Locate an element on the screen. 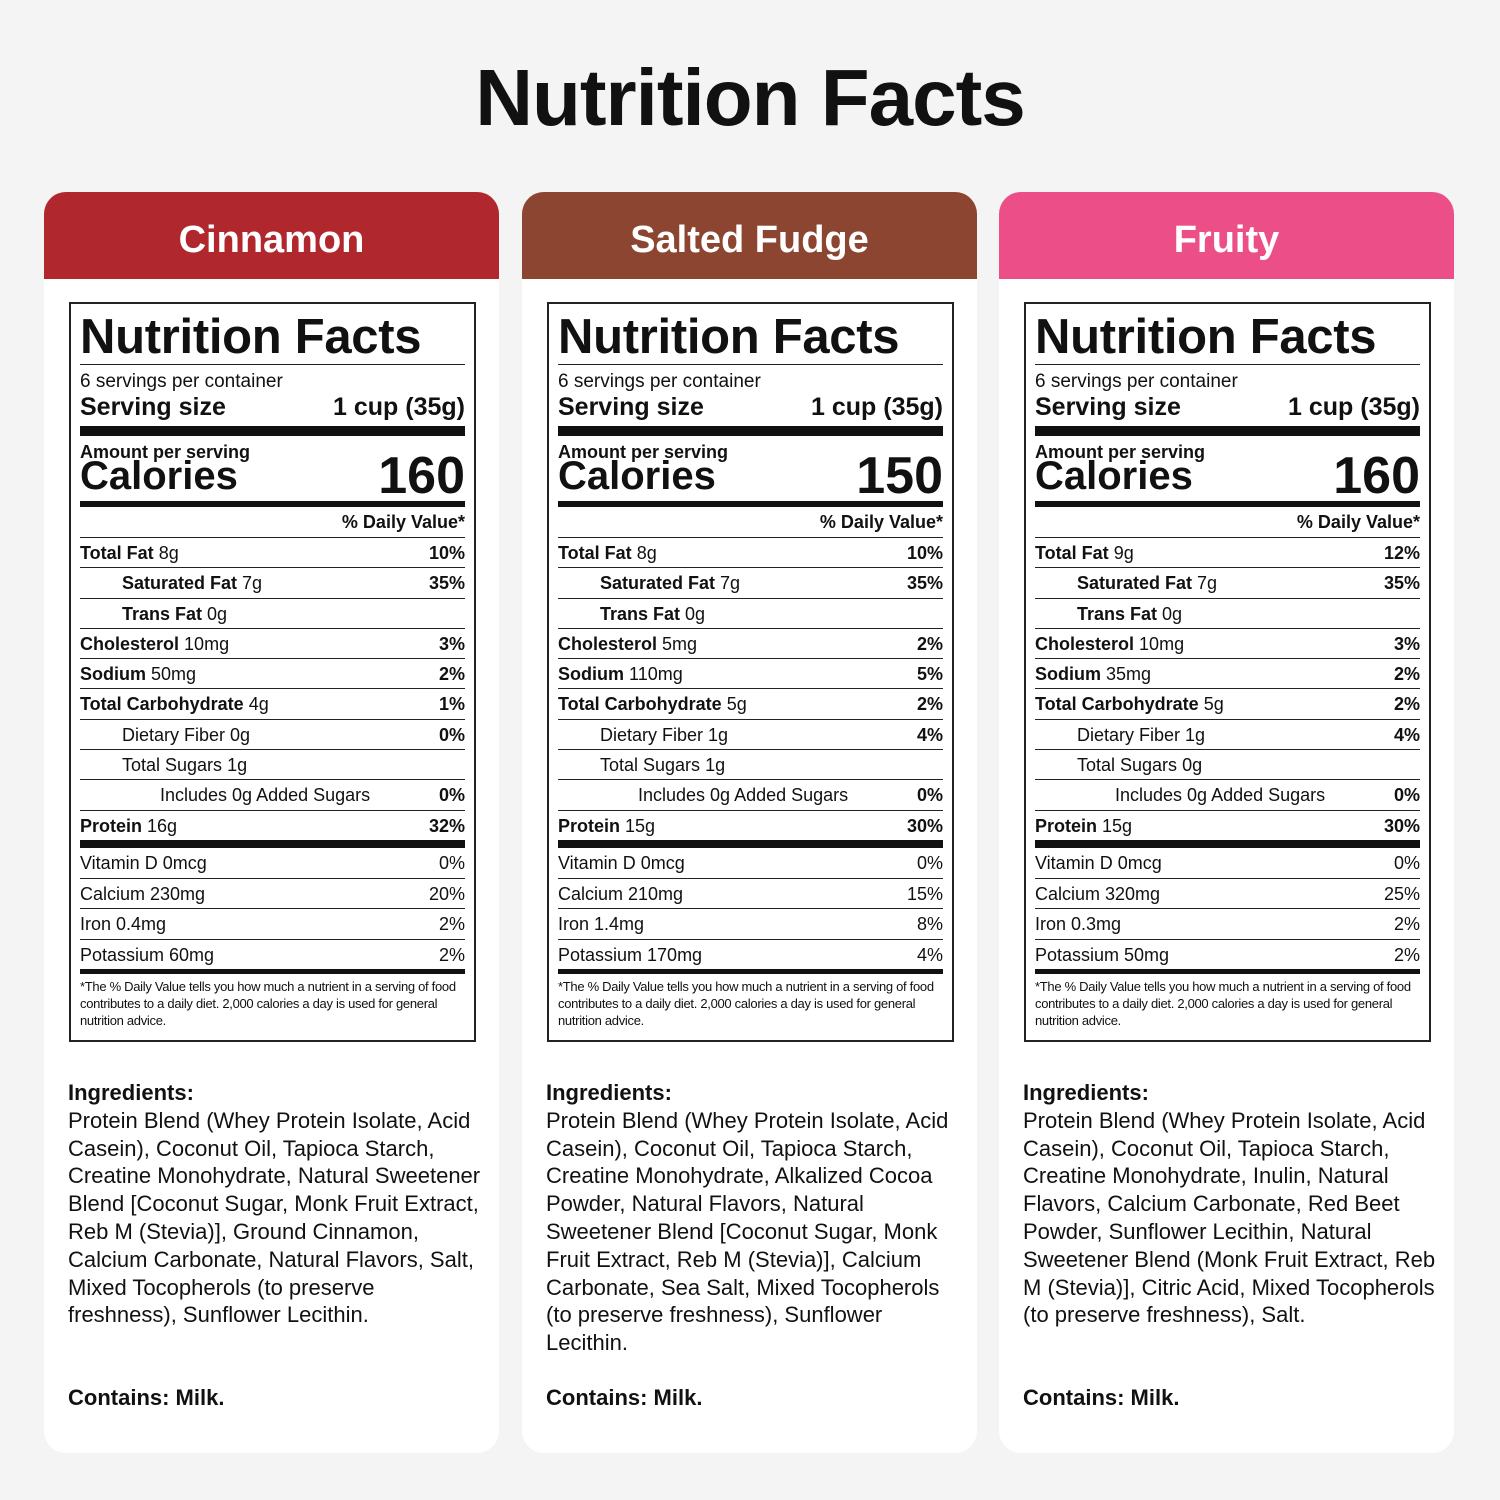 This screenshot has height=1500, width=1500. label-title: Nutrition Facts is located at coordinates (272, 337).